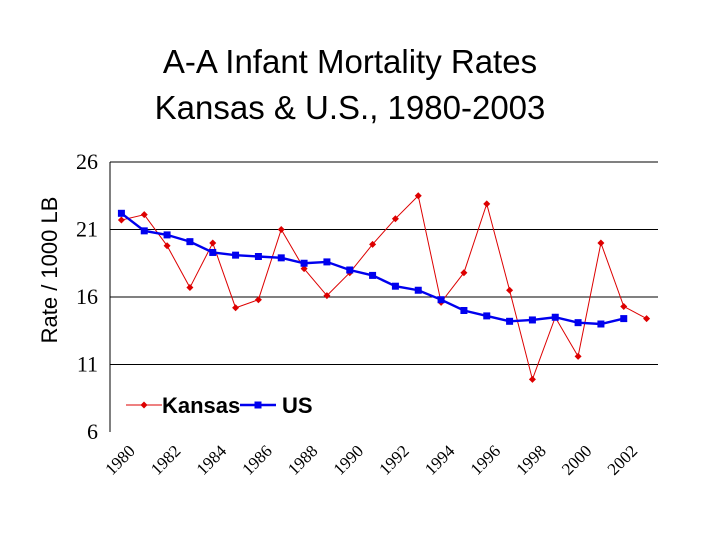 Image resolution: width=720 pixels, height=540 pixels. I want to click on y-tick-label: 11, so click(87, 364).